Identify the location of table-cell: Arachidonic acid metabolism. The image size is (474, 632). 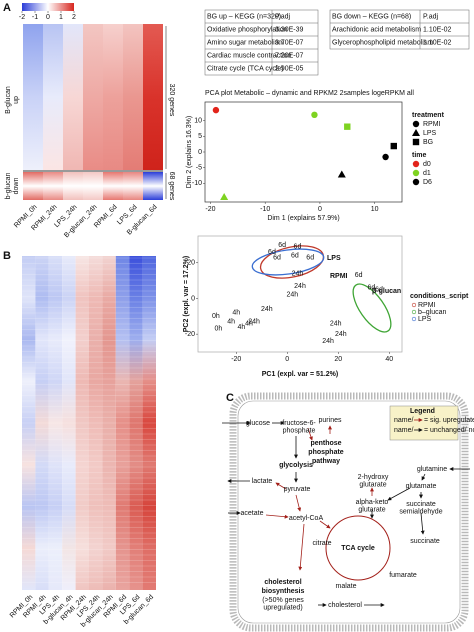
(376, 29).